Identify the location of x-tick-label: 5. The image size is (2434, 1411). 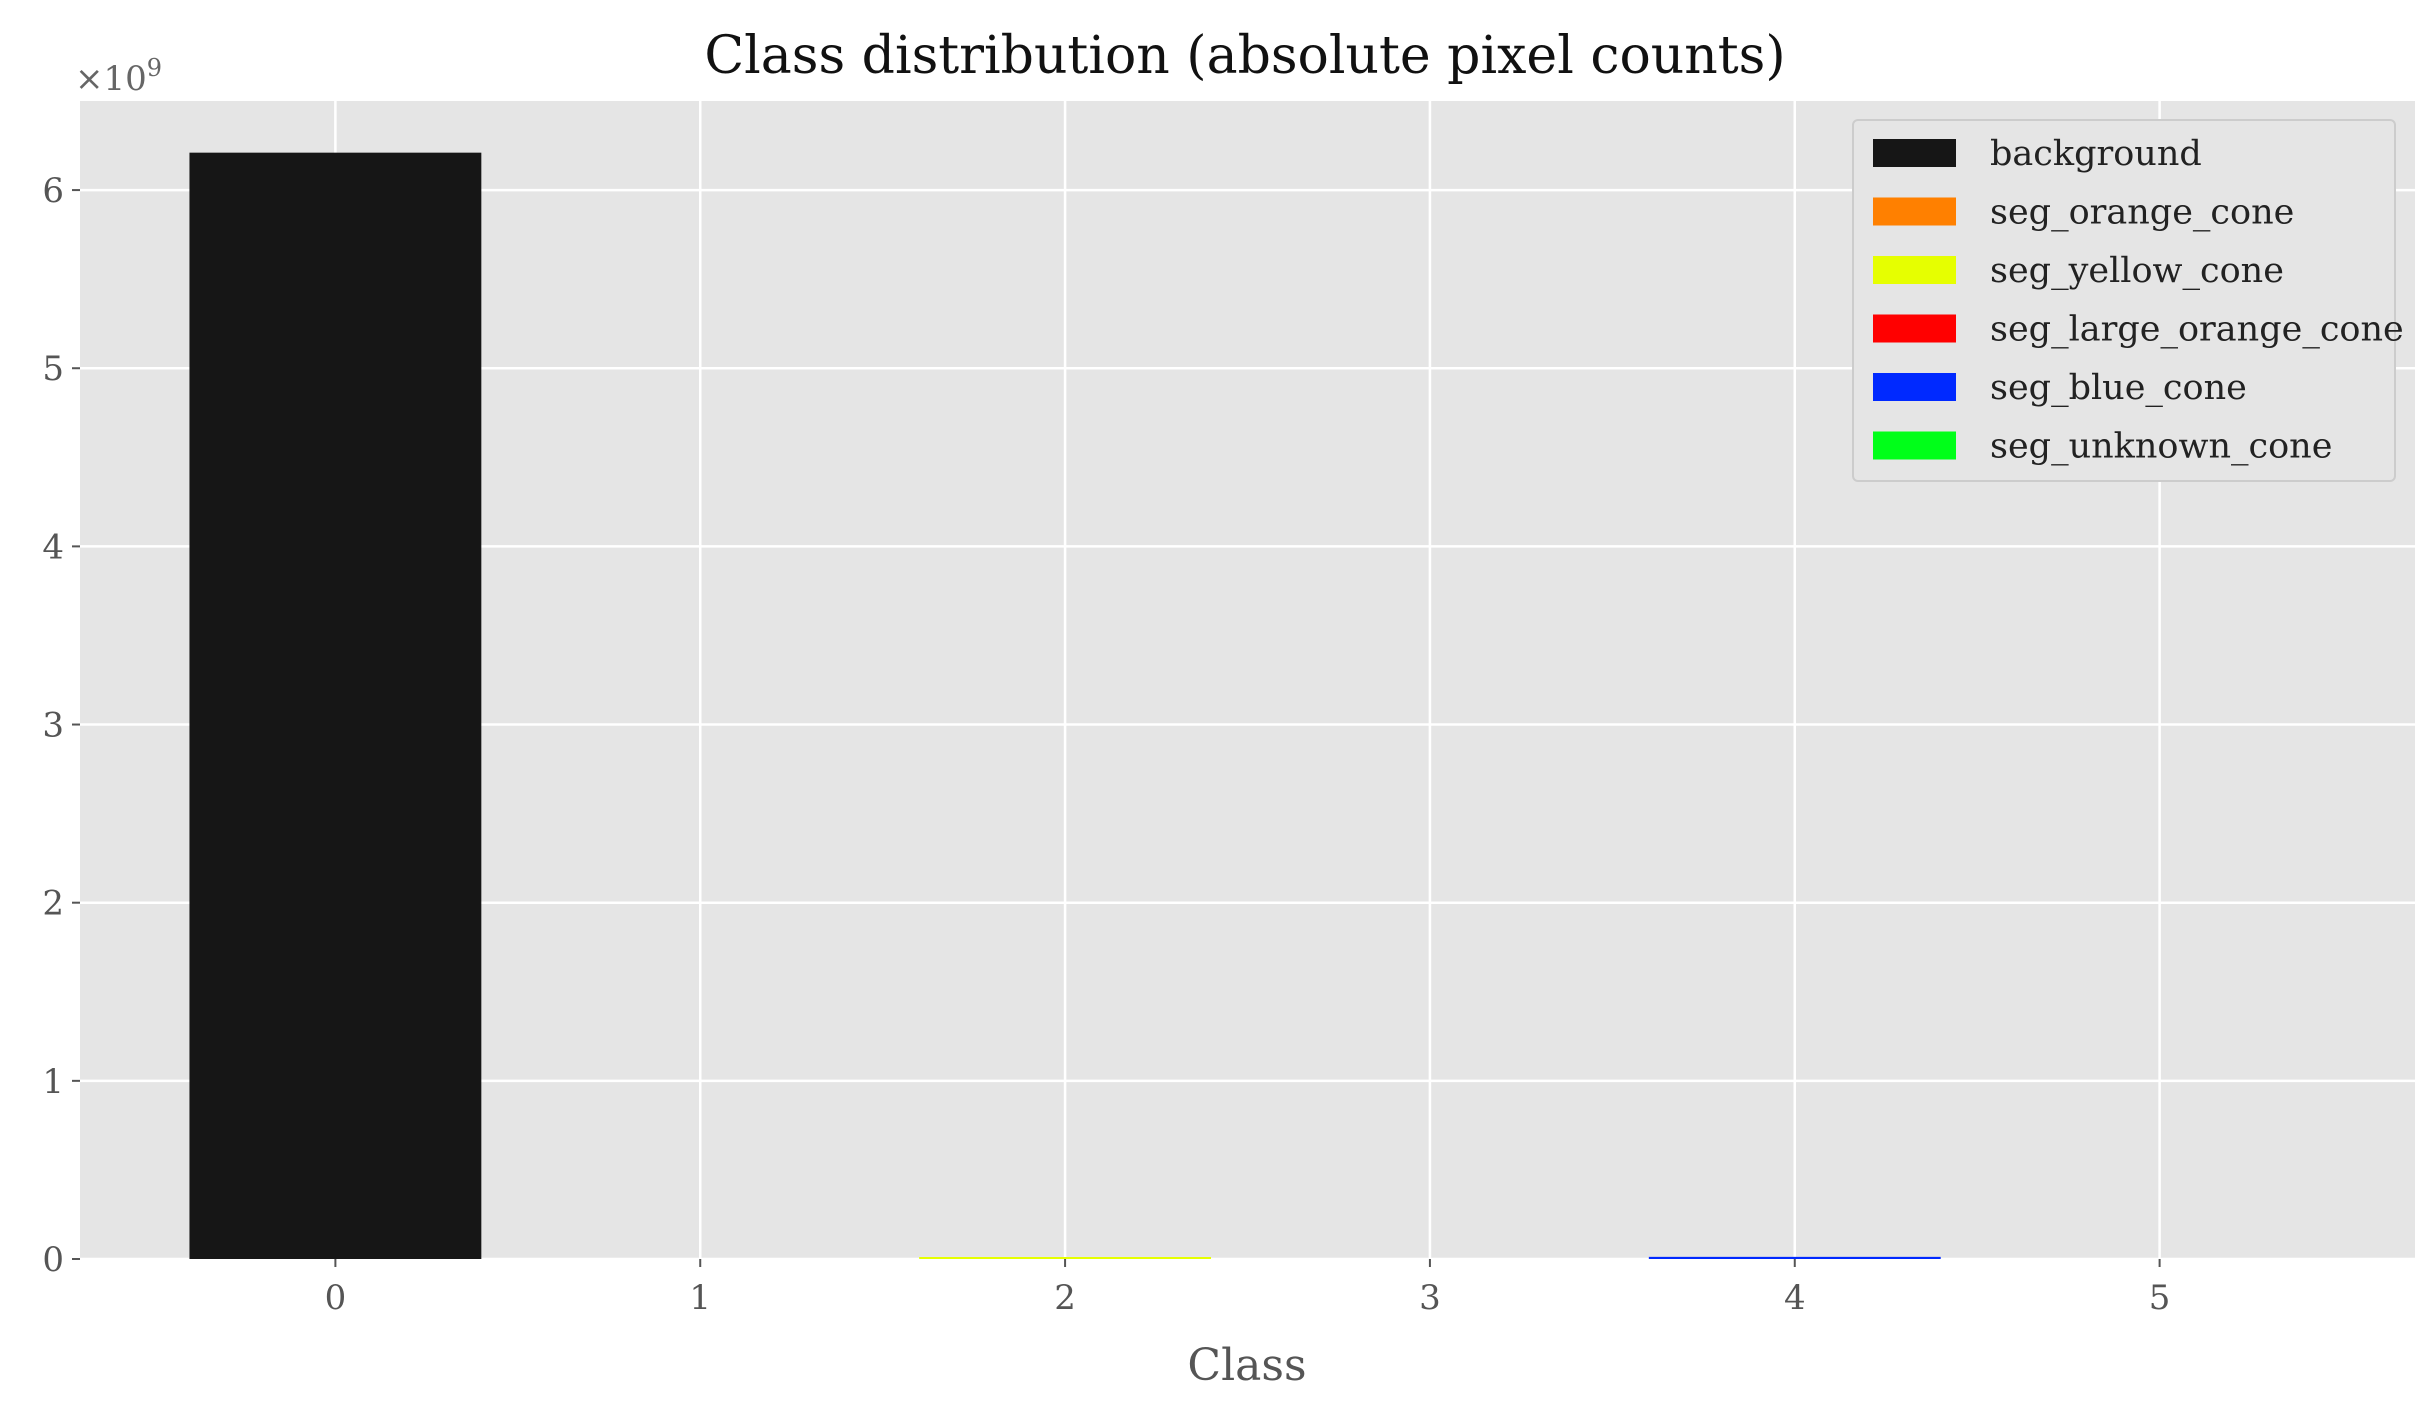
(2160, 1298).